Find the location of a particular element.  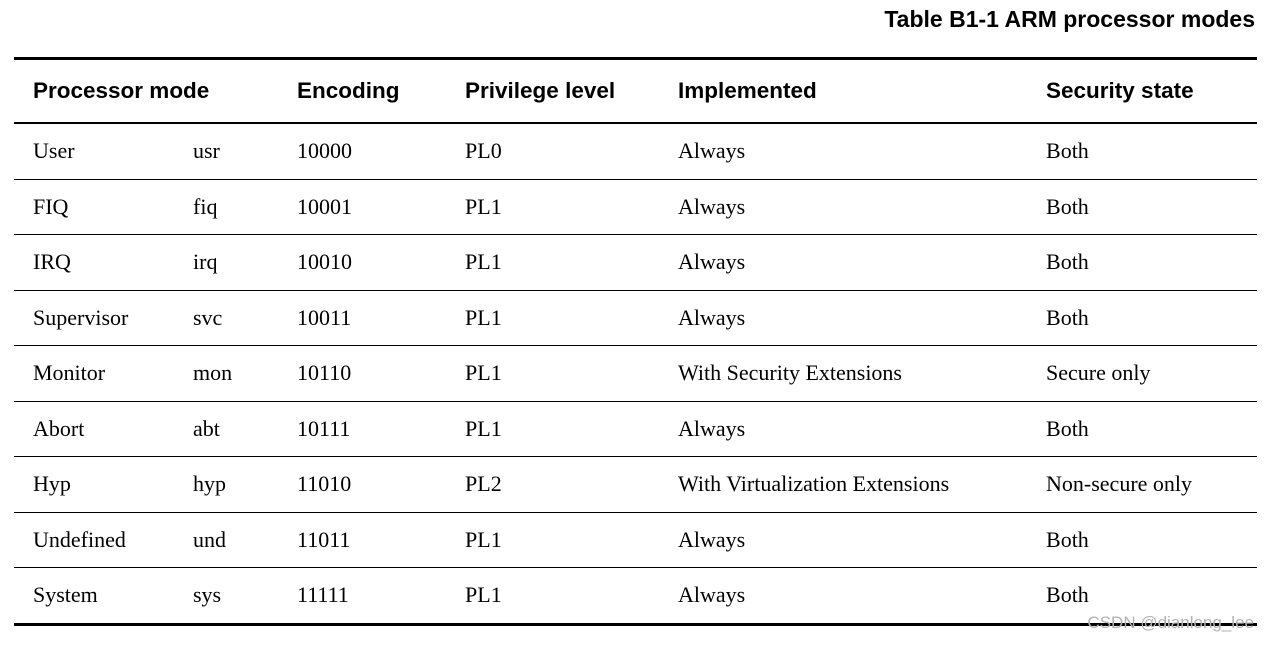

col-header-security-state: Security state is located at coordinates (1152, 91).